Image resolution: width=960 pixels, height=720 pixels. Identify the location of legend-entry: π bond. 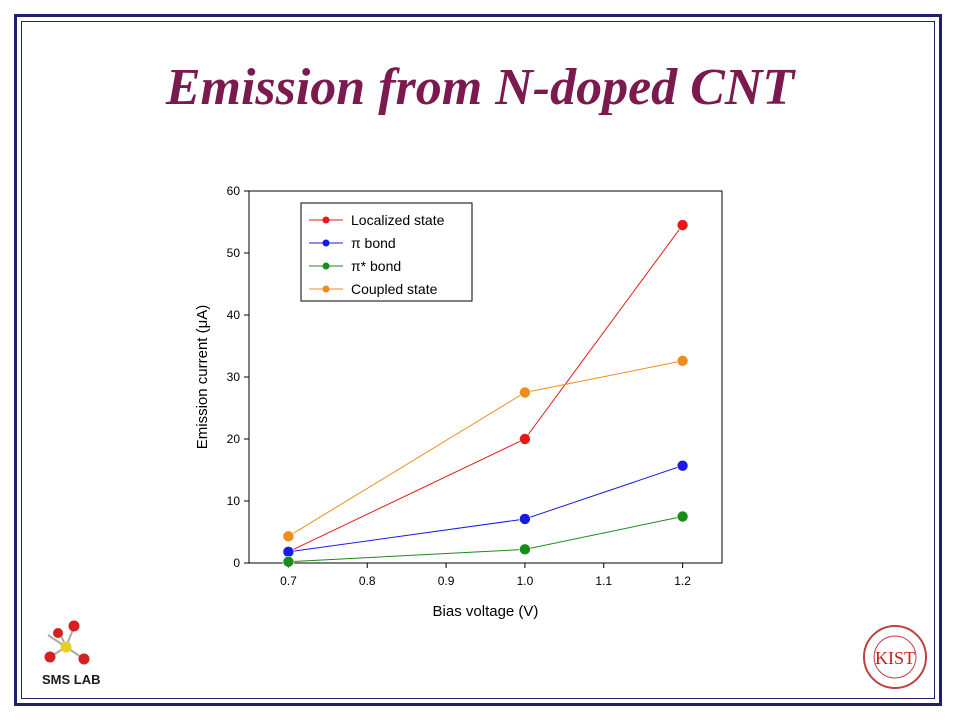
(373, 243).